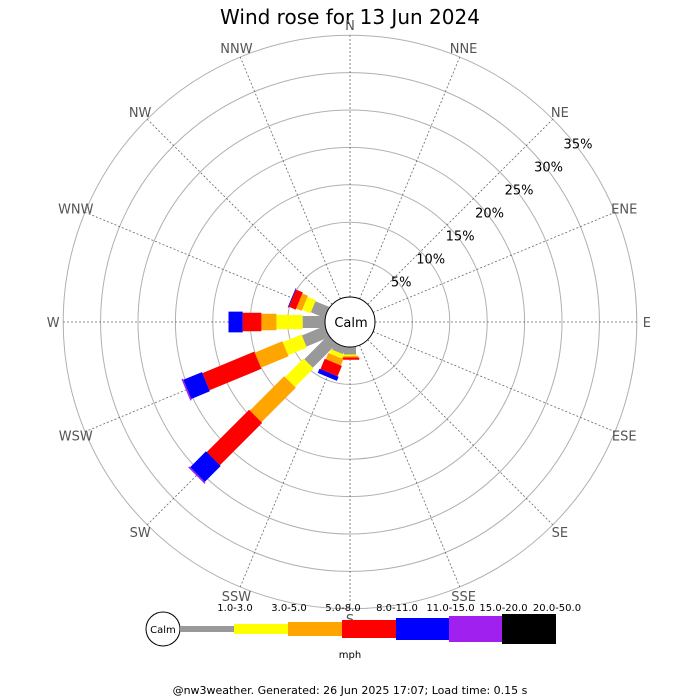  What do you see at coordinates (430, 260) in the screenshot?
I see `percent-label: 10%` at bounding box center [430, 260].